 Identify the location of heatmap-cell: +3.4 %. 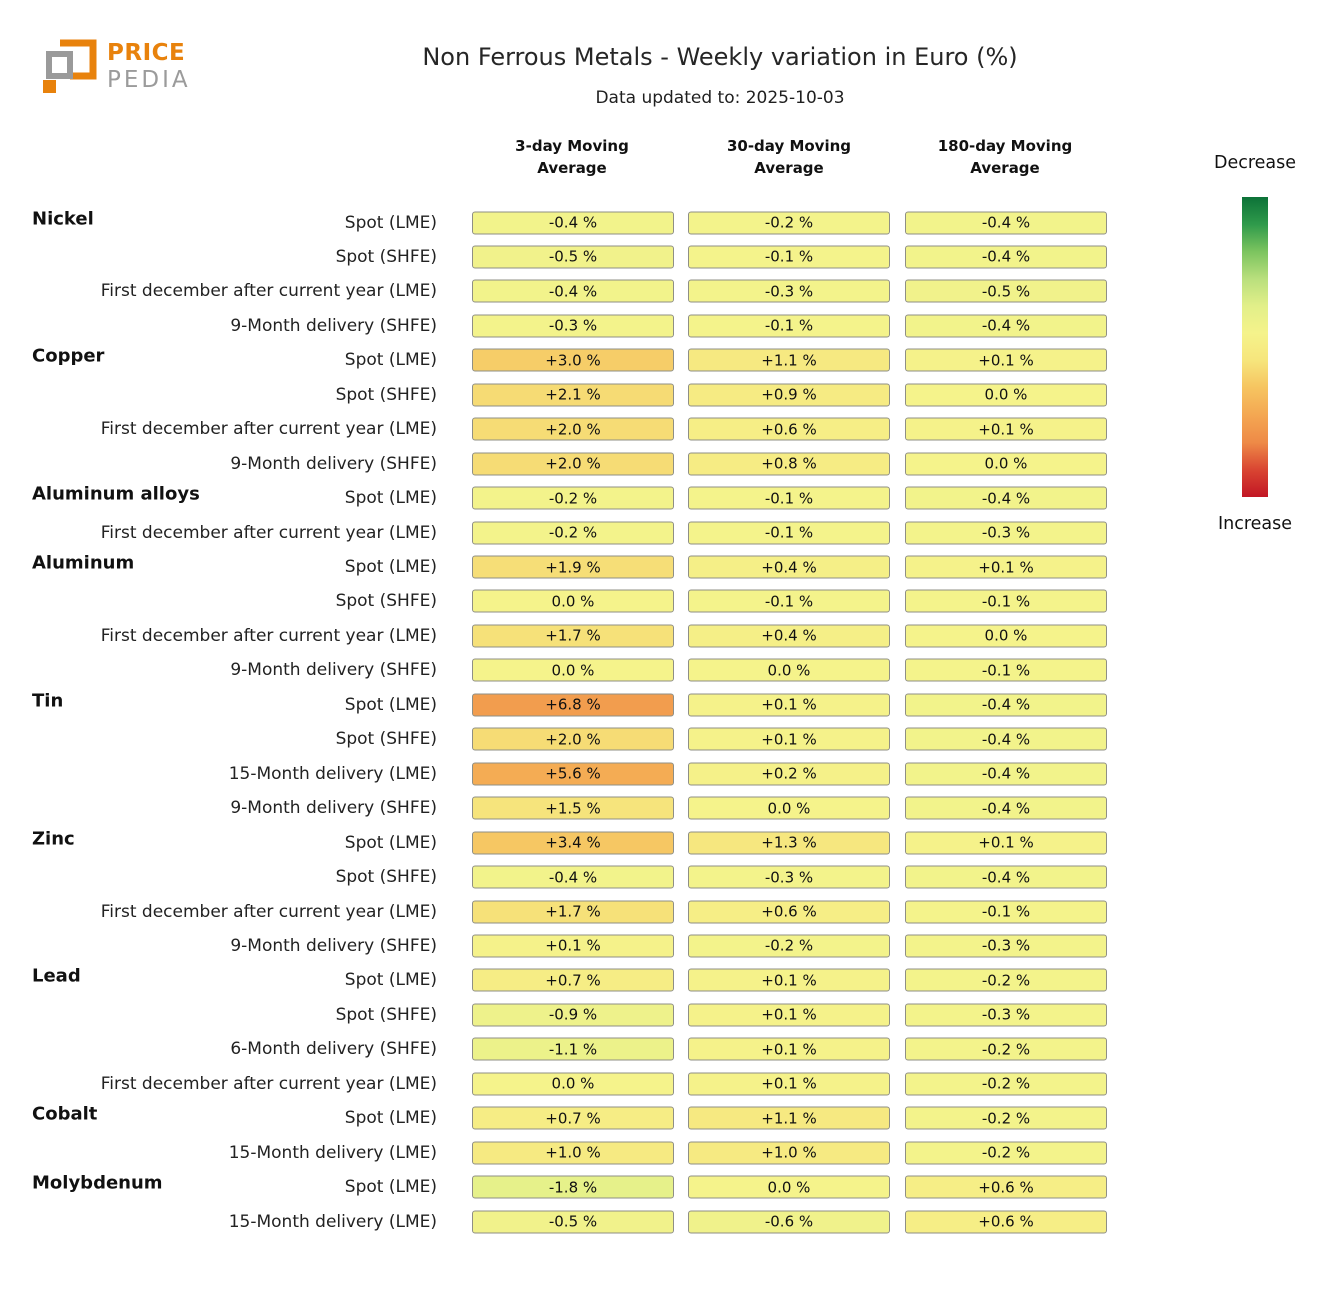
(573, 843).